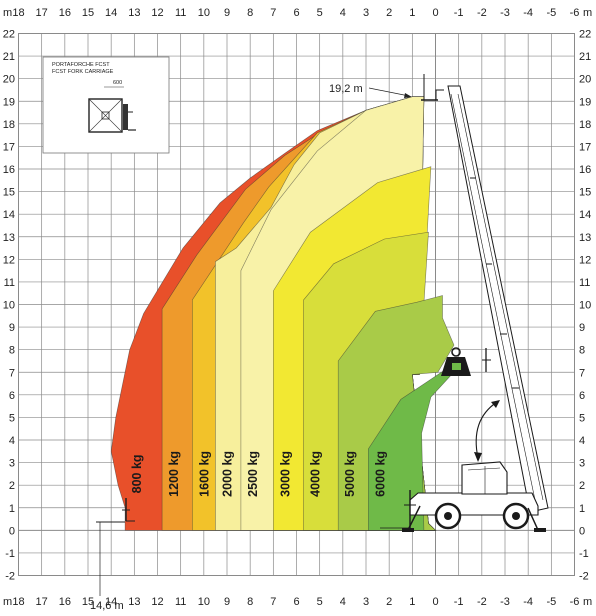 This screenshot has height=616, width=596. I want to click on x-tick-label: -3, so click(505, 602).